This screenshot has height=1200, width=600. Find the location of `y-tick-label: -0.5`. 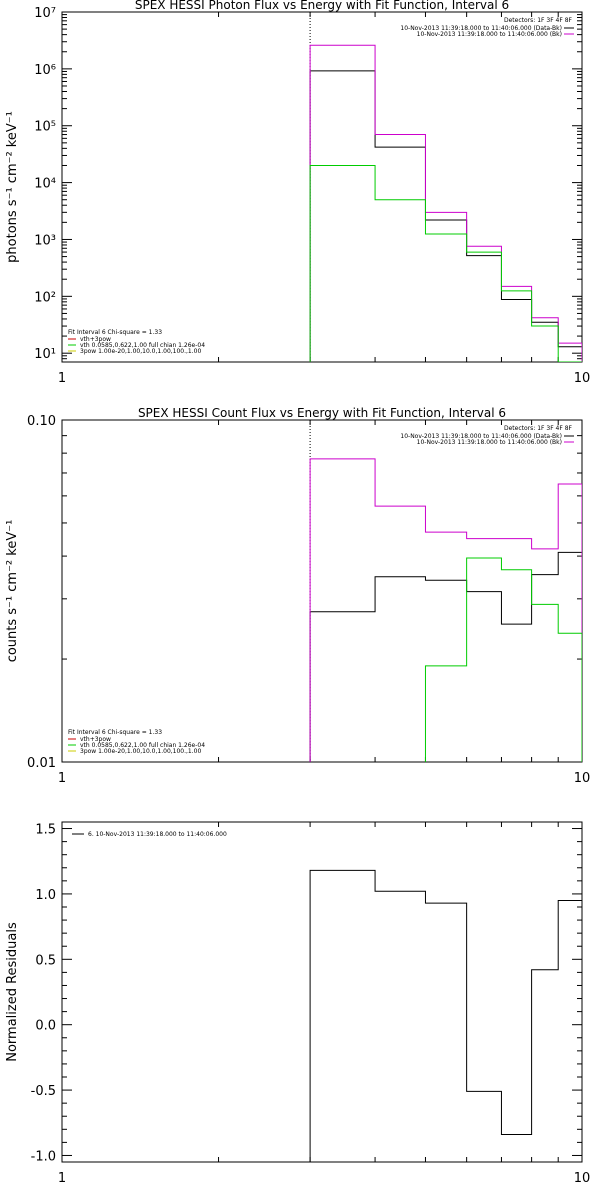

y-tick-label: -0.5 is located at coordinates (43, 1091).